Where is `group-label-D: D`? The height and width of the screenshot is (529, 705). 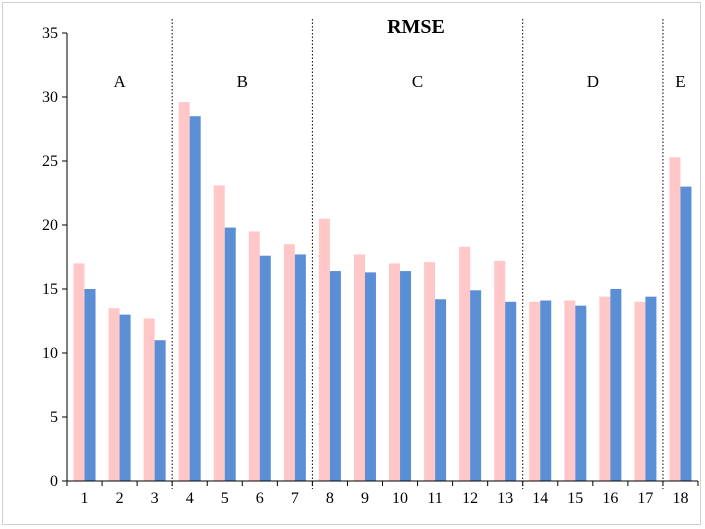 group-label-D: D is located at coordinates (593, 81).